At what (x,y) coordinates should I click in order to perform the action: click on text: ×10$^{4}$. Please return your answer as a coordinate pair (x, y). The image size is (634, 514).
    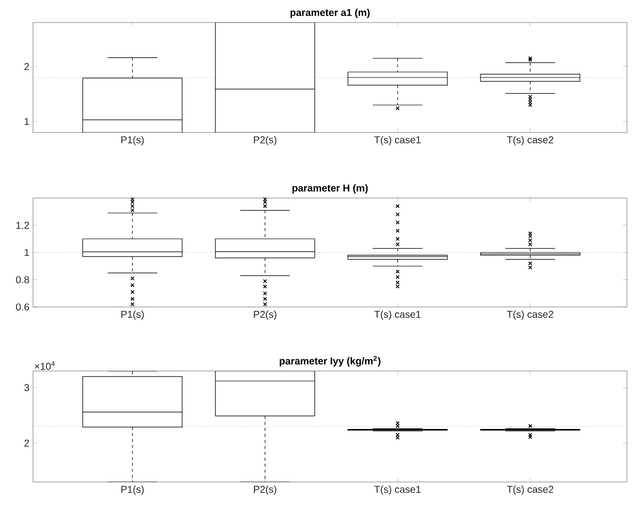
    Looking at the image, I should click on (44, 365).